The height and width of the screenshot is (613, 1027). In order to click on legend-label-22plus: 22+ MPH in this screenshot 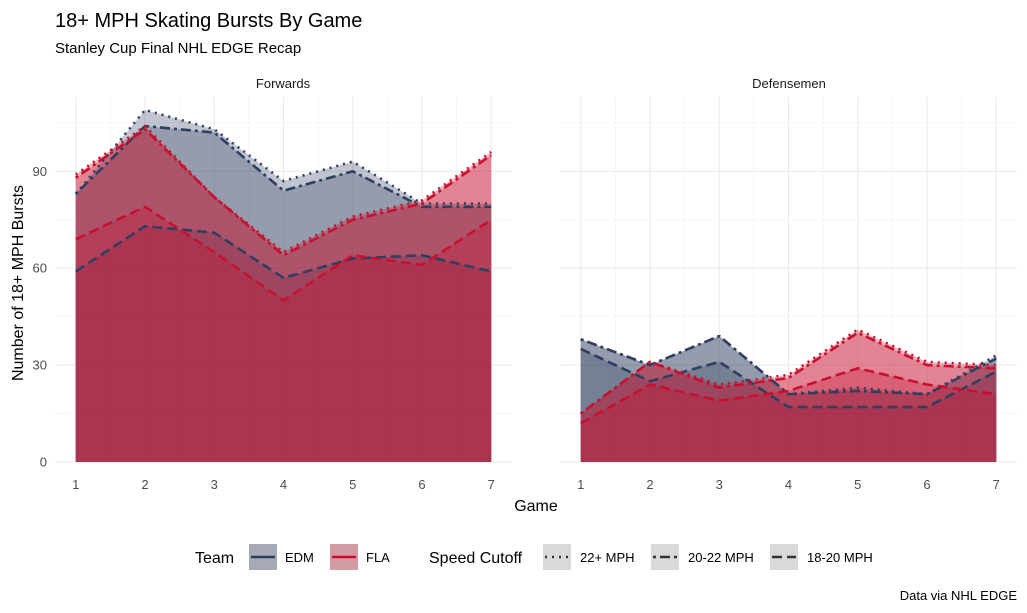, I will do `click(607, 557)`.